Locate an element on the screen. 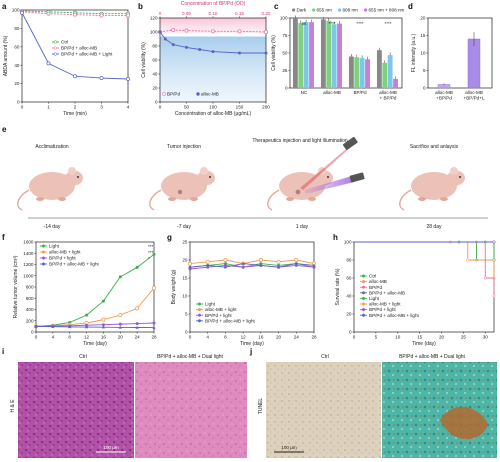  y-axis-label: Body weight (g) is located at coordinates (174, 286).